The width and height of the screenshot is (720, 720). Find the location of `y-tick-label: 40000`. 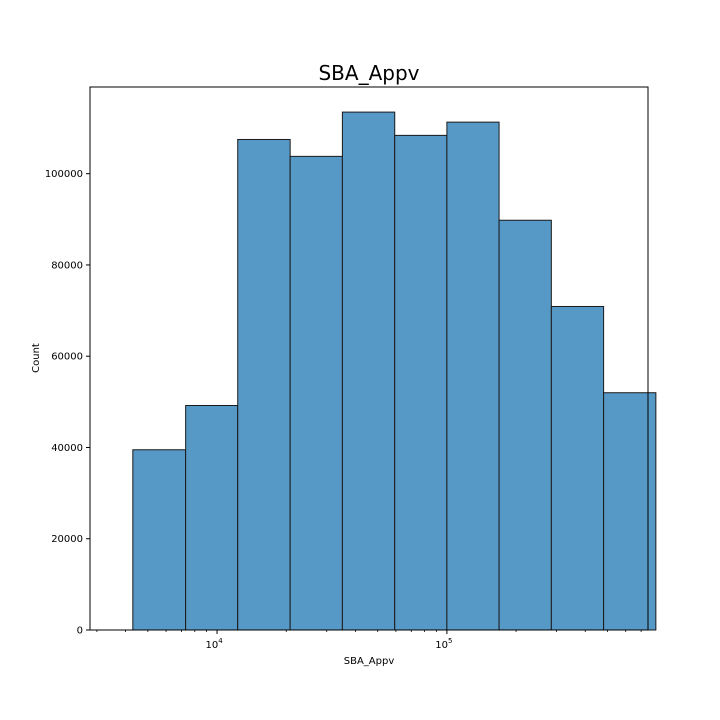

y-tick-label: 40000 is located at coordinates (67, 448).